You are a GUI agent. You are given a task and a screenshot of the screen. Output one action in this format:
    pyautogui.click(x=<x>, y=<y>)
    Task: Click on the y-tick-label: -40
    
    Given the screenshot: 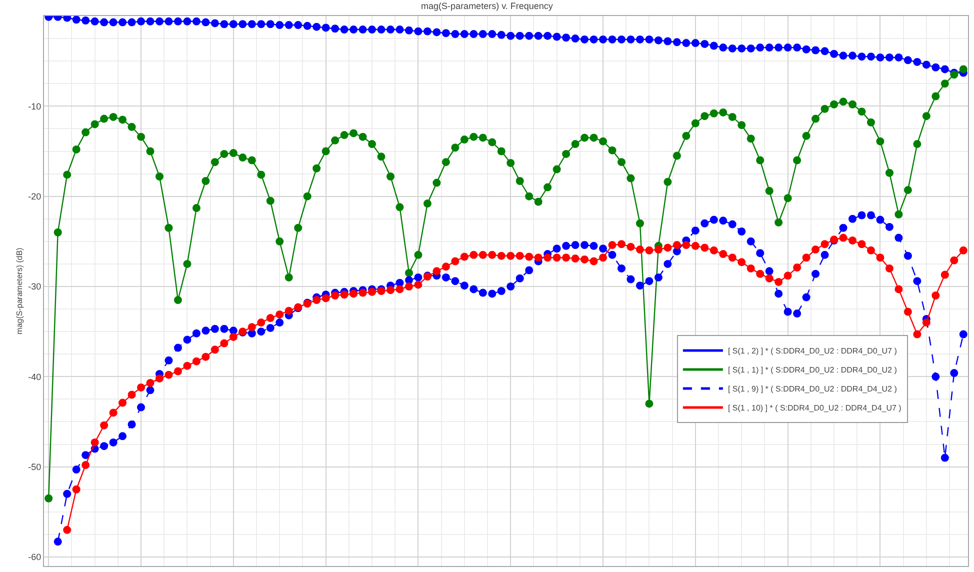 What is the action you would take?
    pyautogui.click(x=35, y=377)
    